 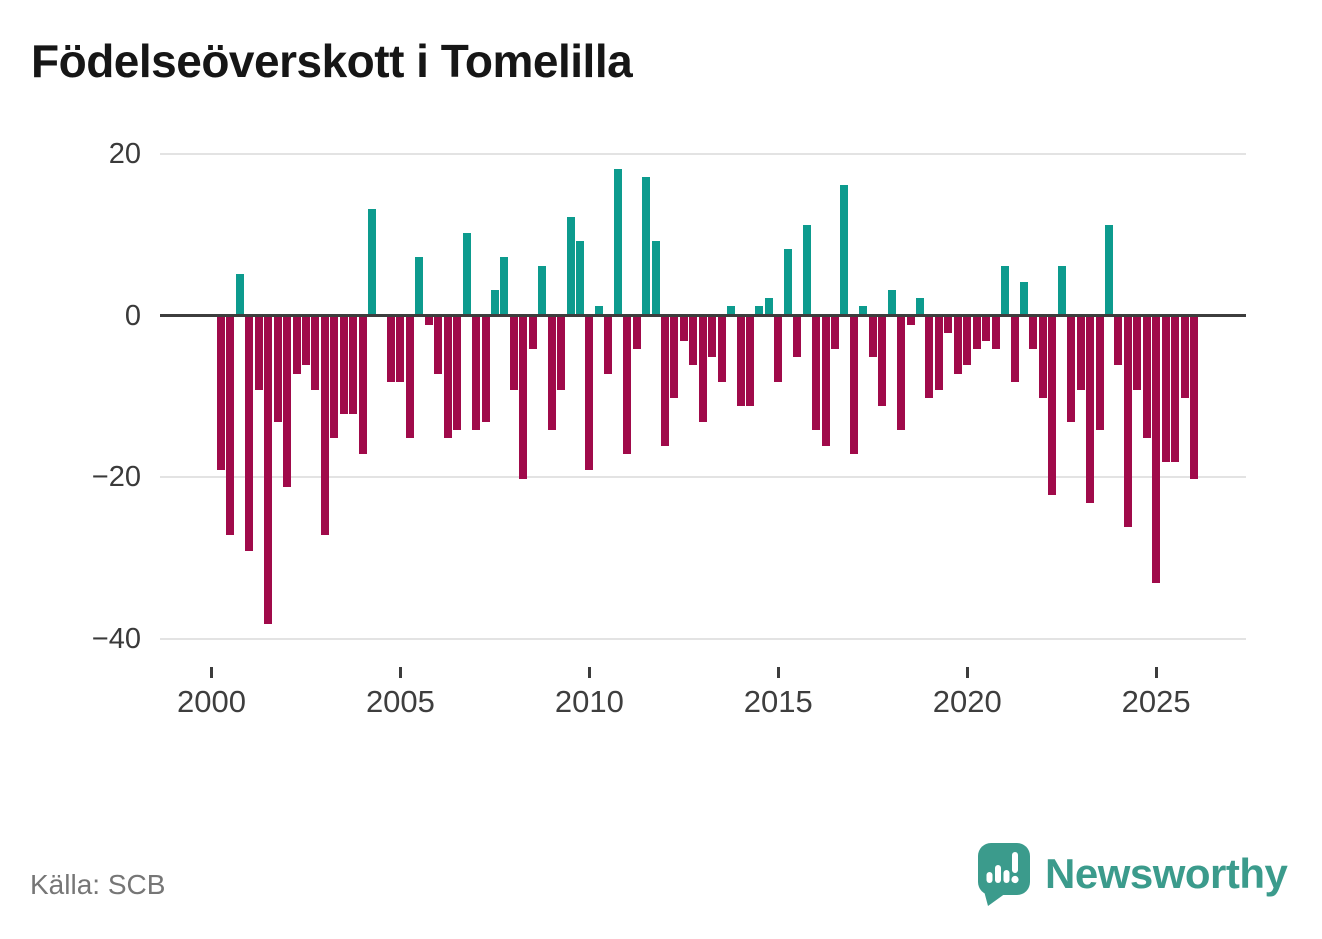 What do you see at coordinates (1071, 369) in the screenshot?
I see `bar-2022-Q3` at bounding box center [1071, 369].